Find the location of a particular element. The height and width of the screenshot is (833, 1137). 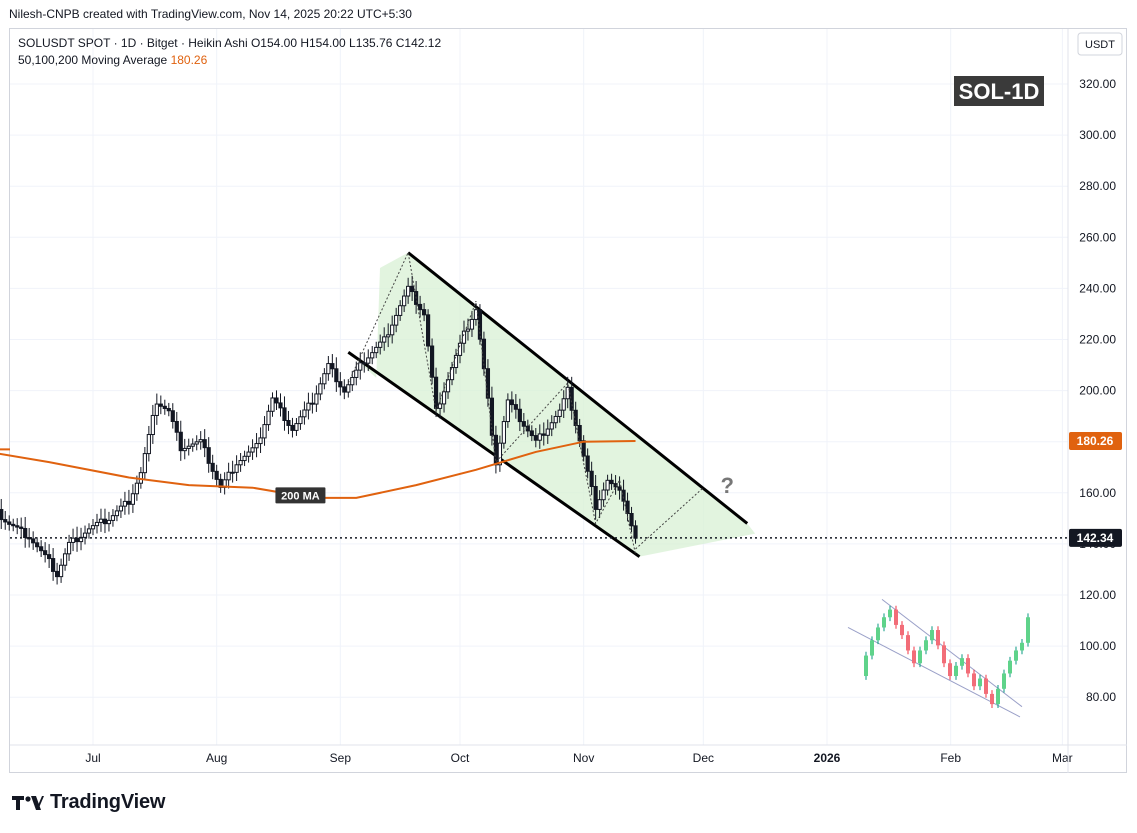

brand-name: TradingView is located at coordinates (108, 802).